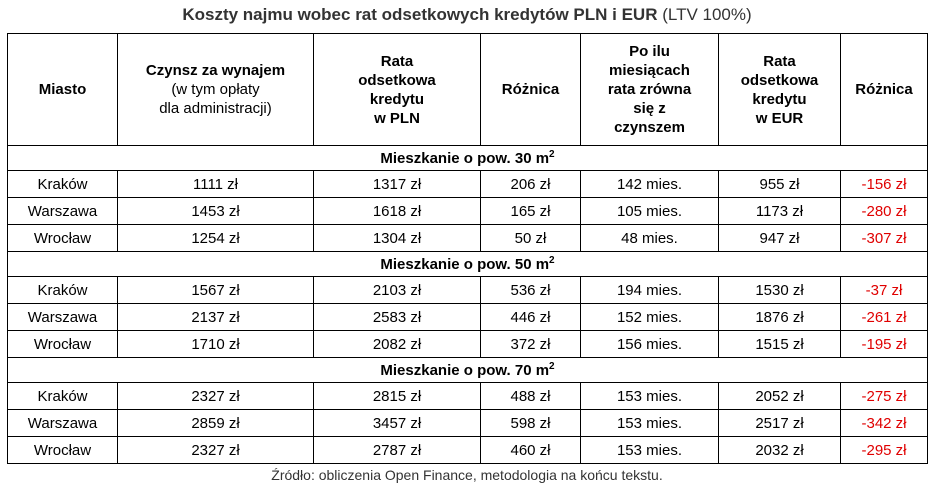 This screenshot has width=934, height=498. I want to click on header-text: miesiącach, so click(649, 70).